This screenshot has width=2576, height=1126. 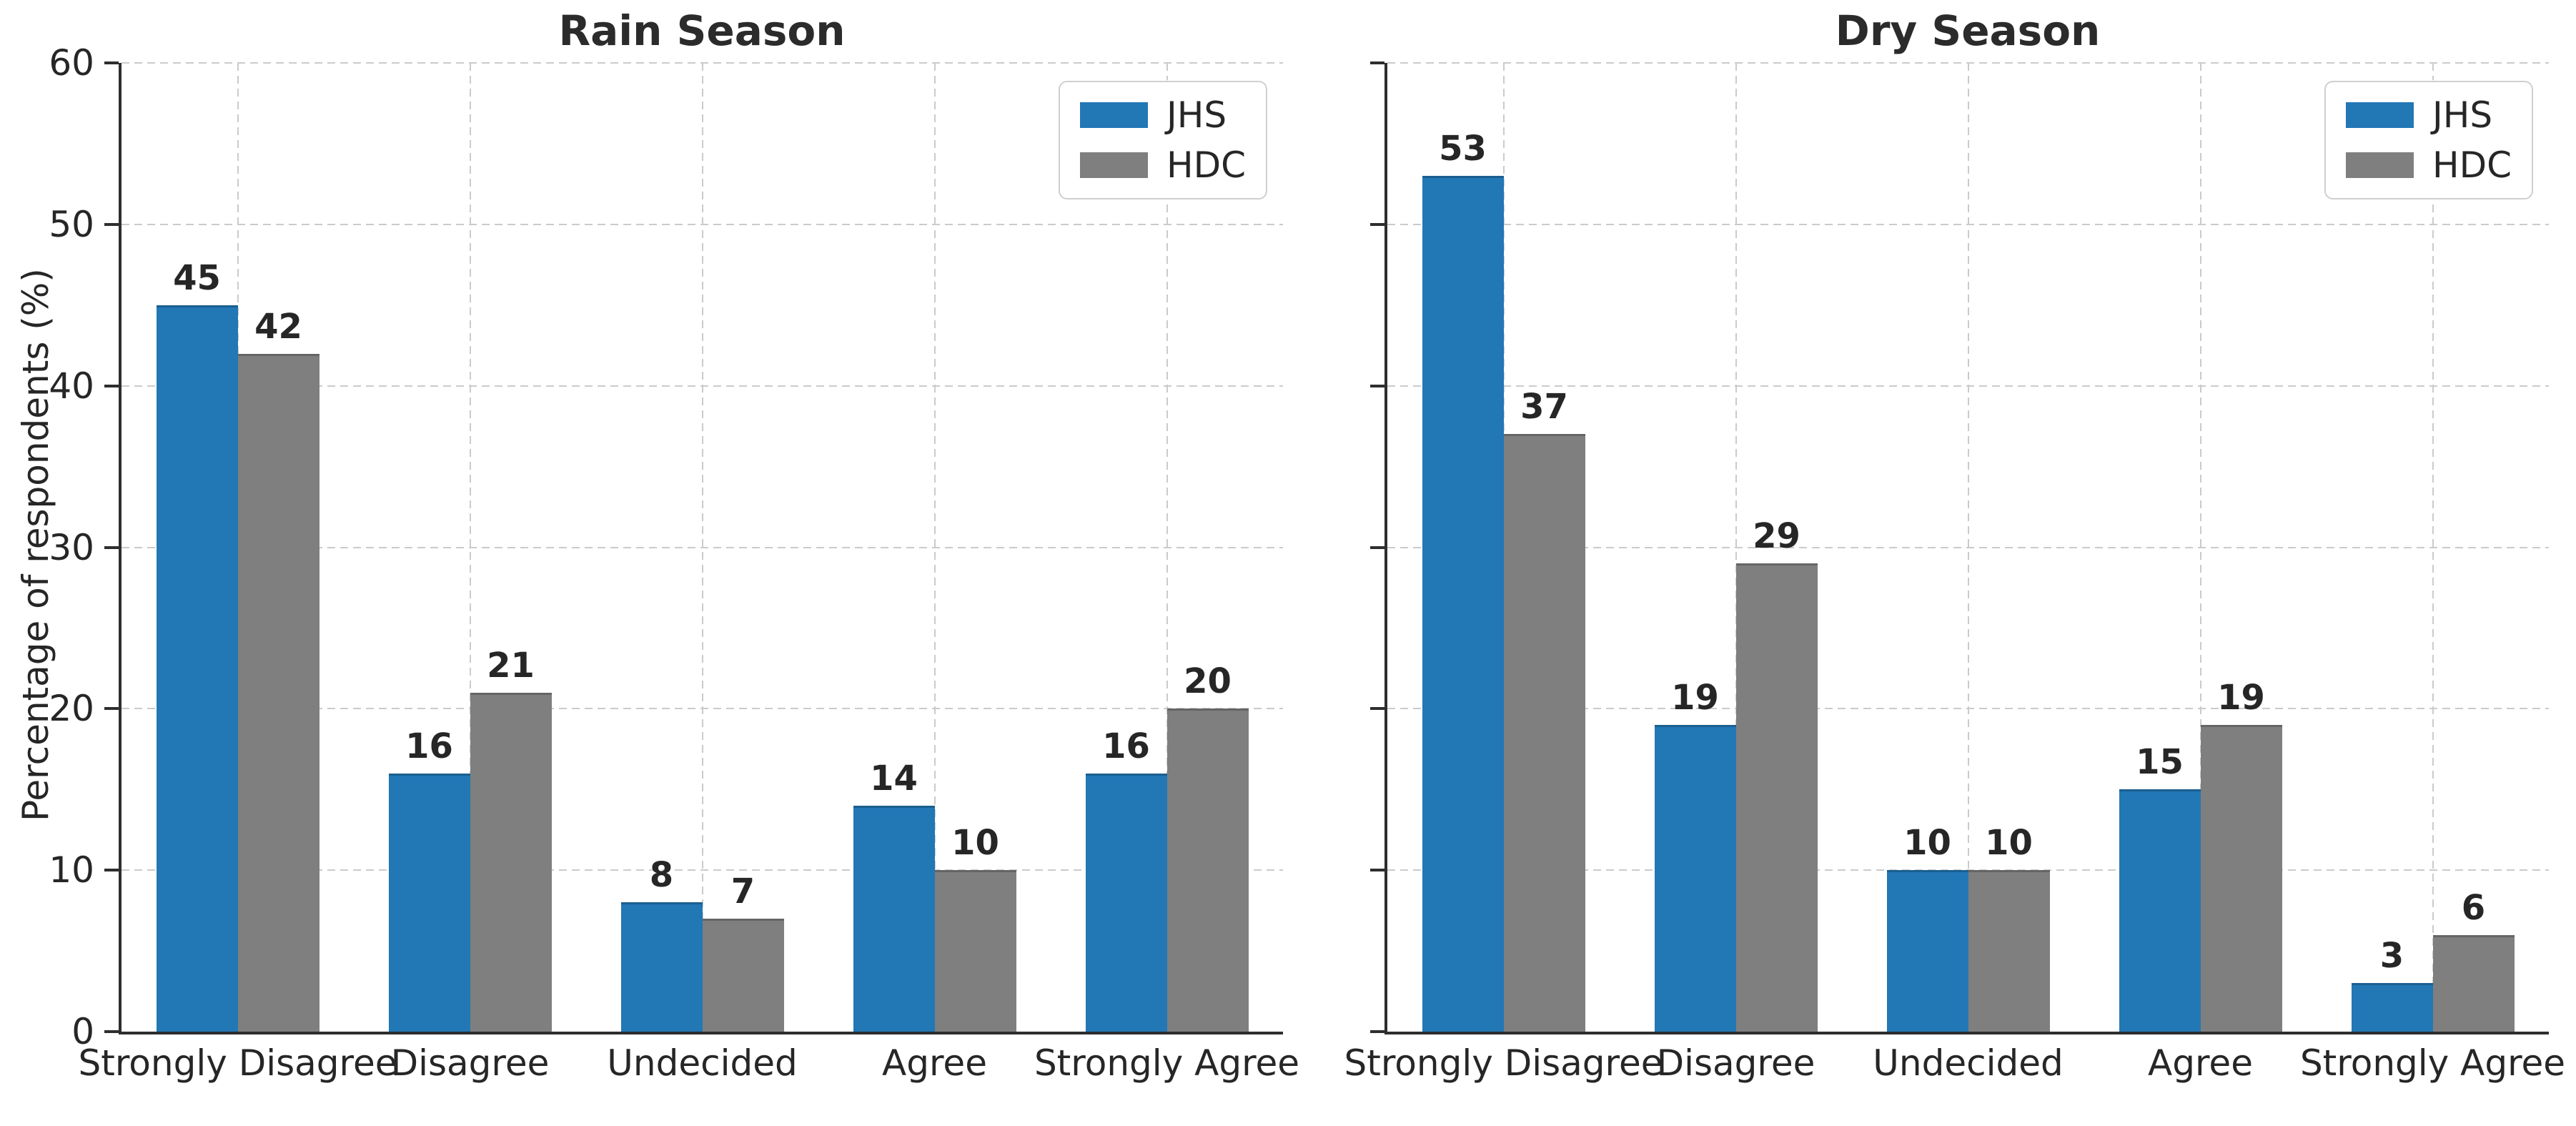 What do you see at coordinates (2392, 957) in the screenshot?
I see `bar-value-jhs-strongly-agree: 3` at bounding box center [2392, 957].